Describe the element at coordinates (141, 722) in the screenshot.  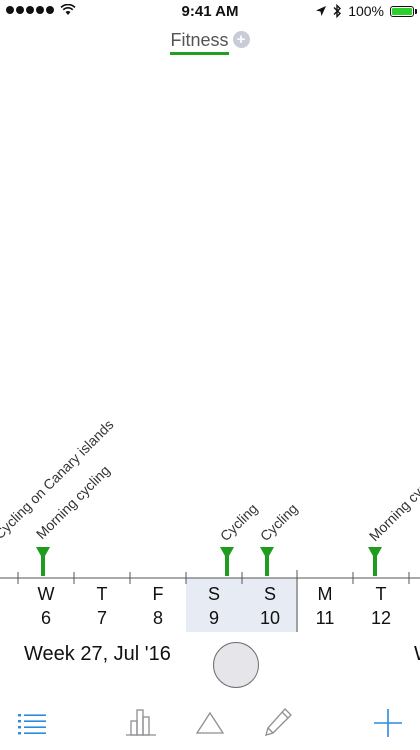
I see `bar-chart-icon` at that location.